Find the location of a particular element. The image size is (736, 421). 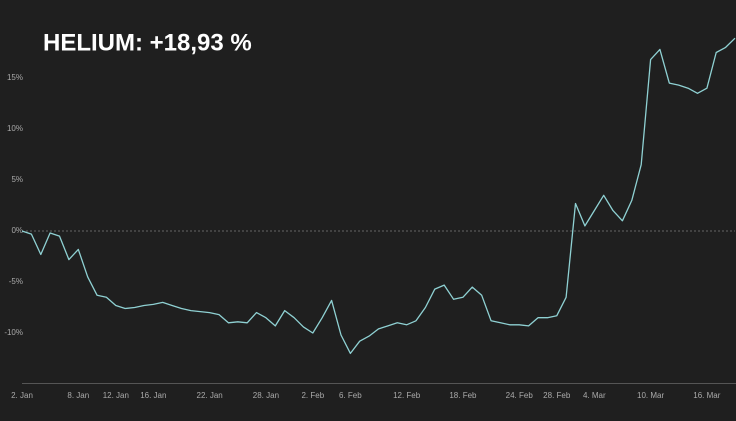

x-tick-label: 8. Jan is located at coordinates (78, 395).